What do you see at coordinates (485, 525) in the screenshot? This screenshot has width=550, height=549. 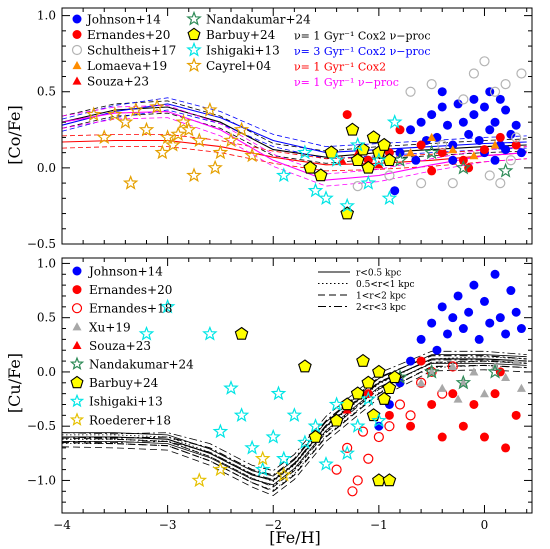 I see `x-tick-label: 0` at bounding box center [485, 525].